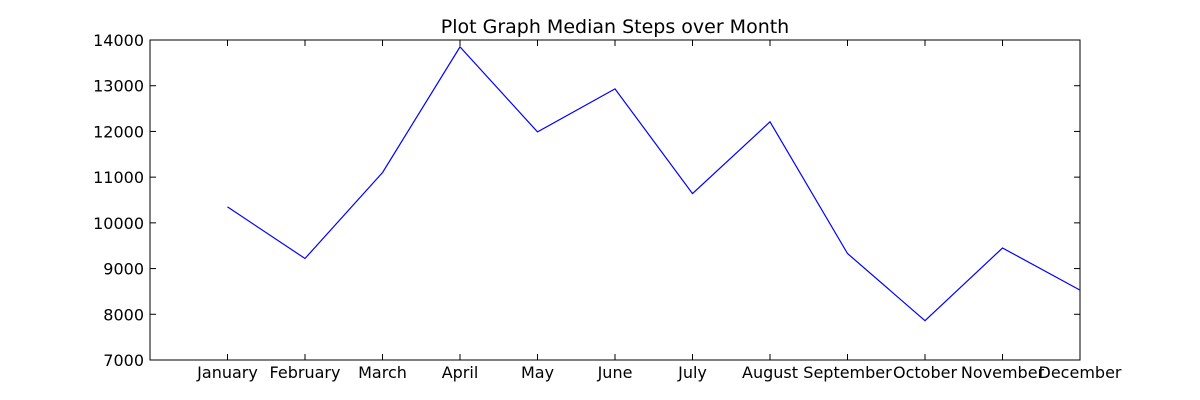 This screenshot has width=1200, height=400. What do you see at coordinates (615, 372) in the screenshot?
I see `x-tick-label: June` at bounding box center [615, 372].